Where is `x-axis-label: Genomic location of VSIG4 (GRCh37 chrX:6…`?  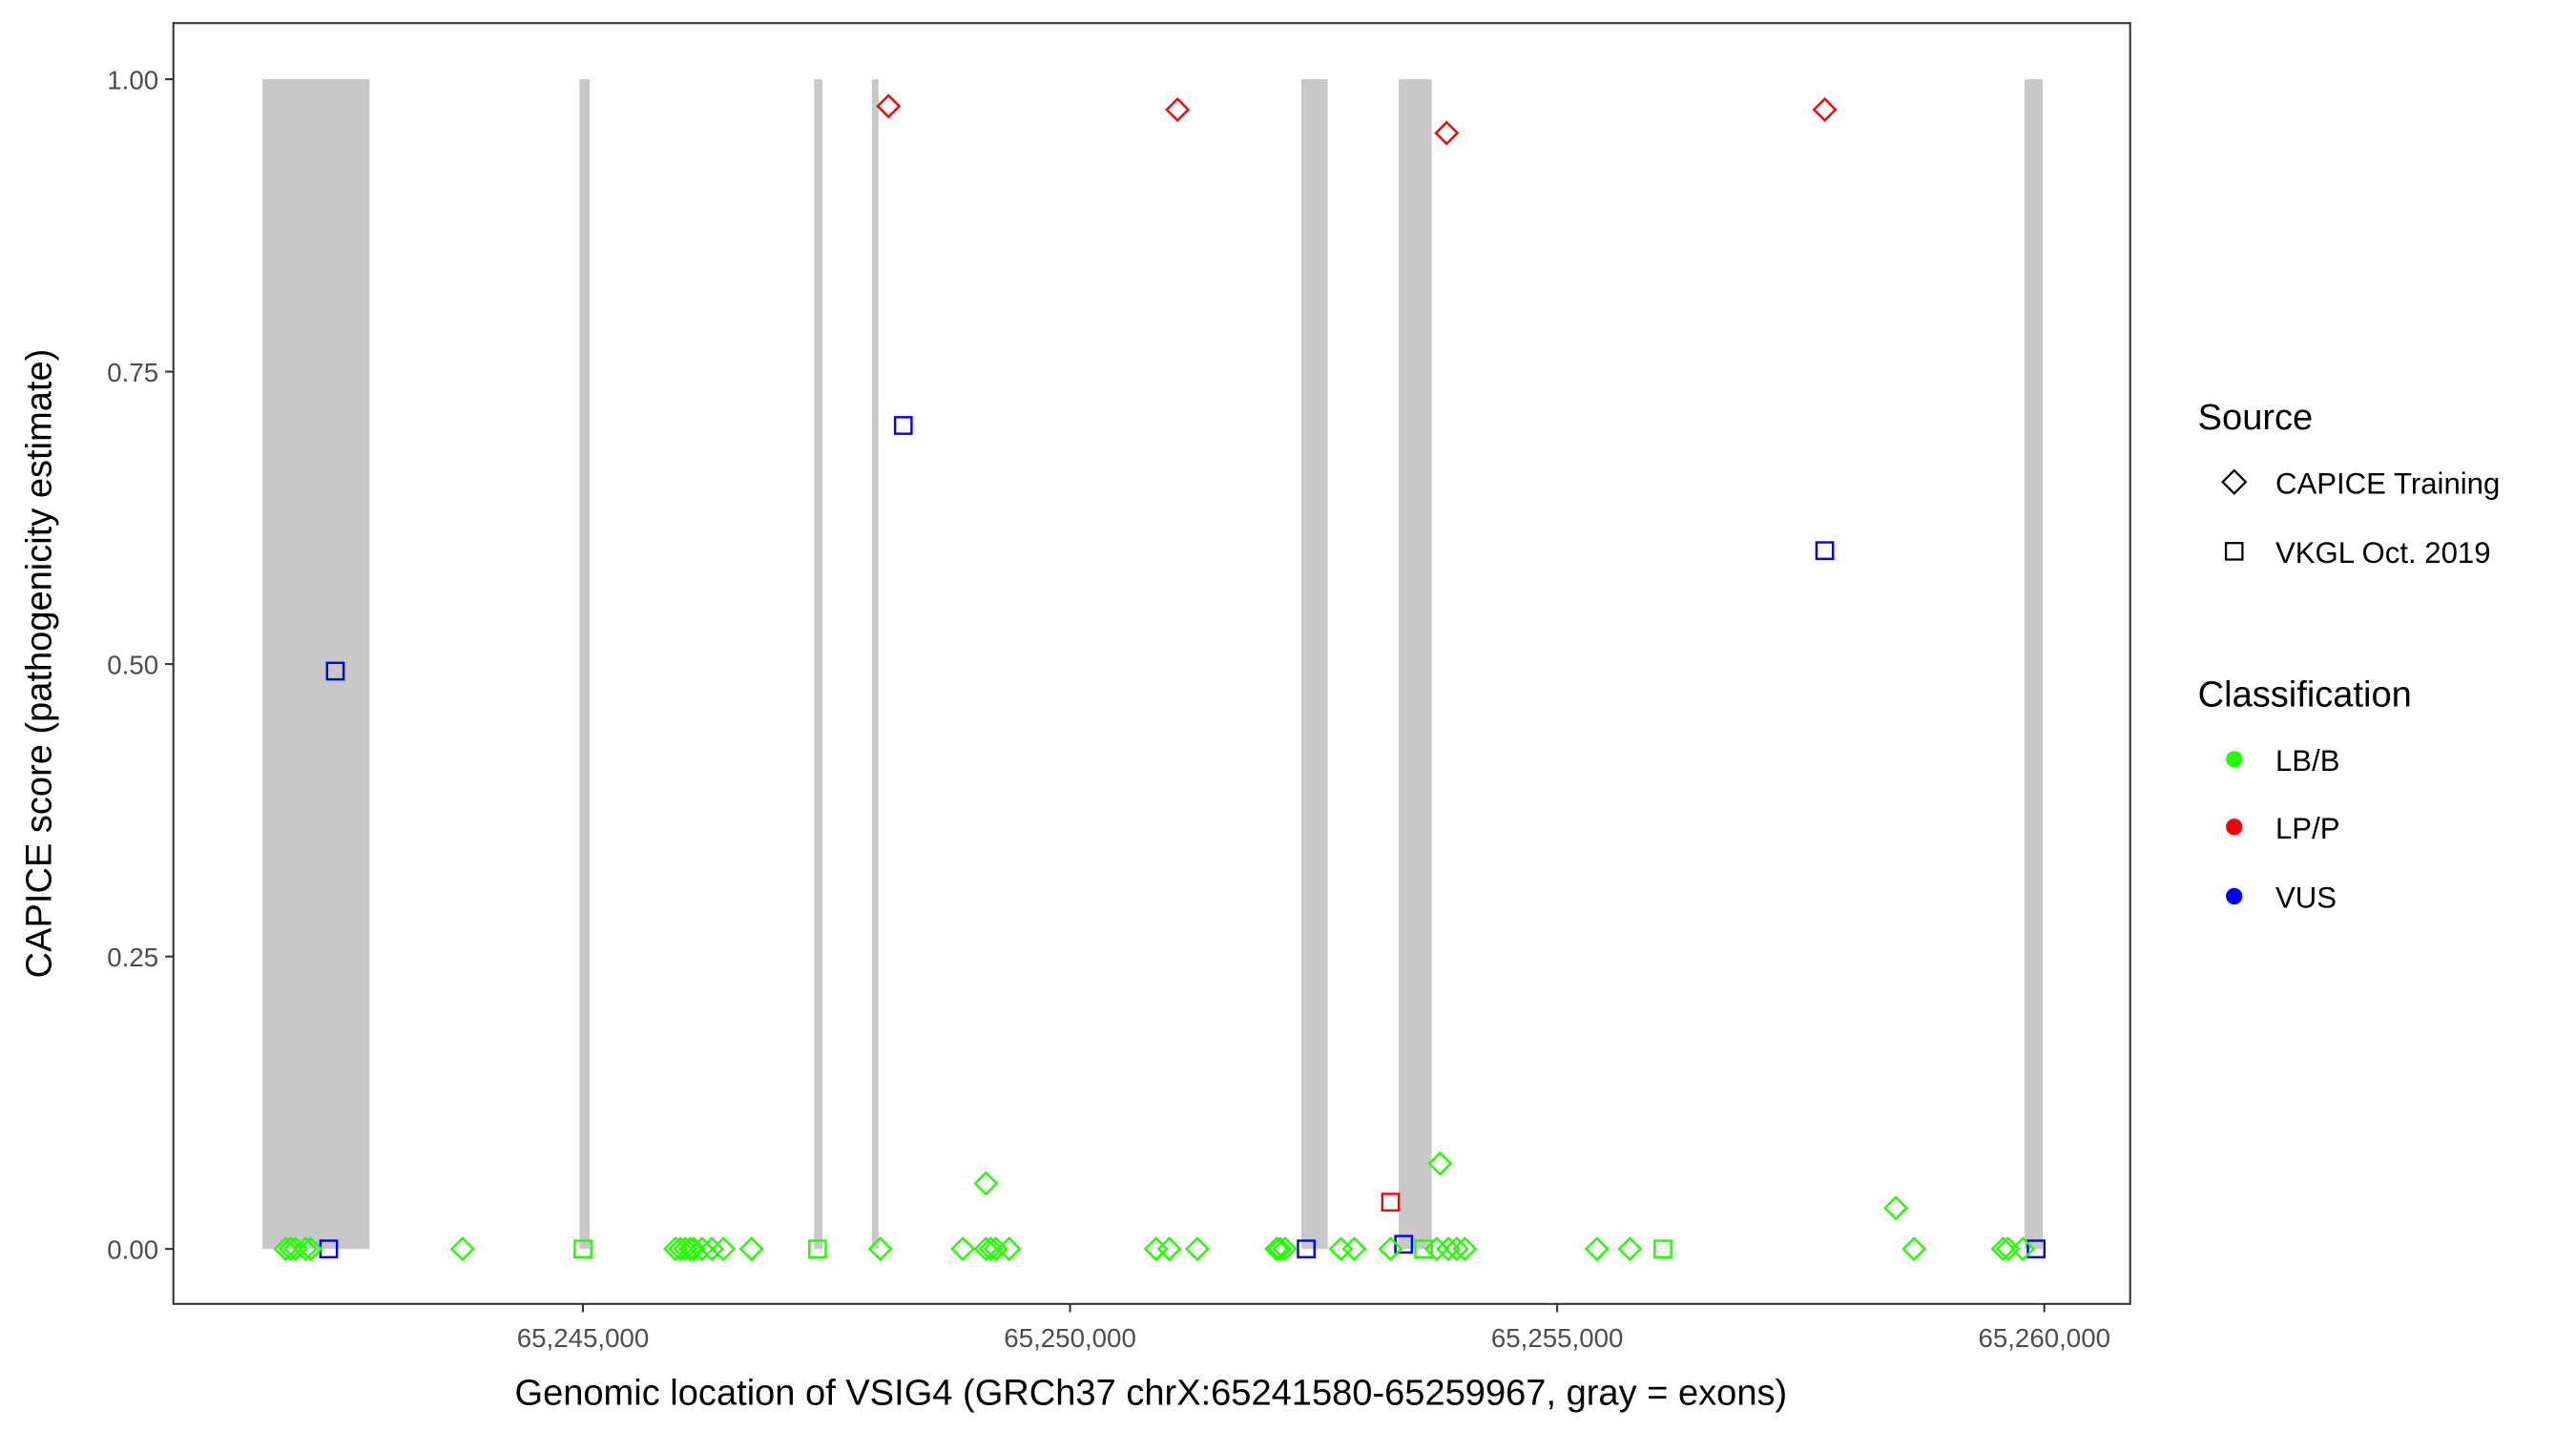
x-axis-label: Genomic location of VSIG4 (GRCh37 chrX:6… is located at coordinates (1150, 1393).